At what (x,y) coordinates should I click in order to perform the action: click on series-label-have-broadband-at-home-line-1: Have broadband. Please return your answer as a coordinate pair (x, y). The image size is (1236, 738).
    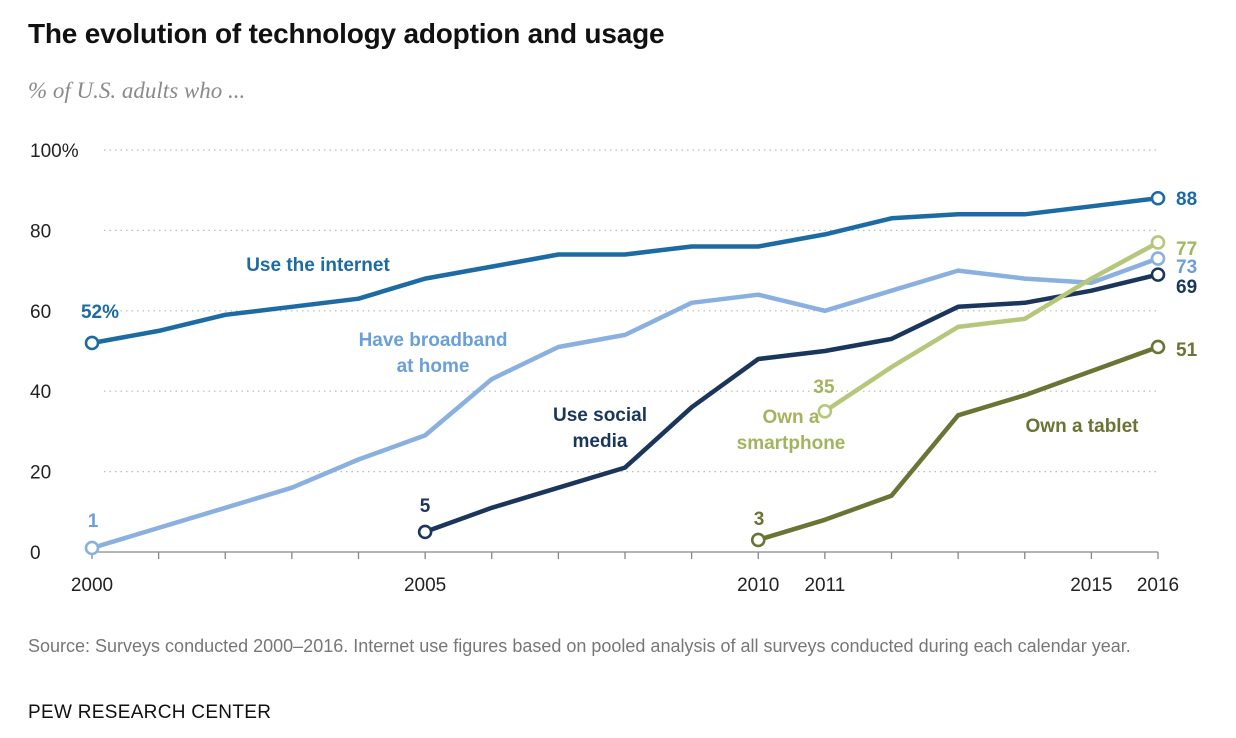
    Looking at the image, I should click on (433, 340).